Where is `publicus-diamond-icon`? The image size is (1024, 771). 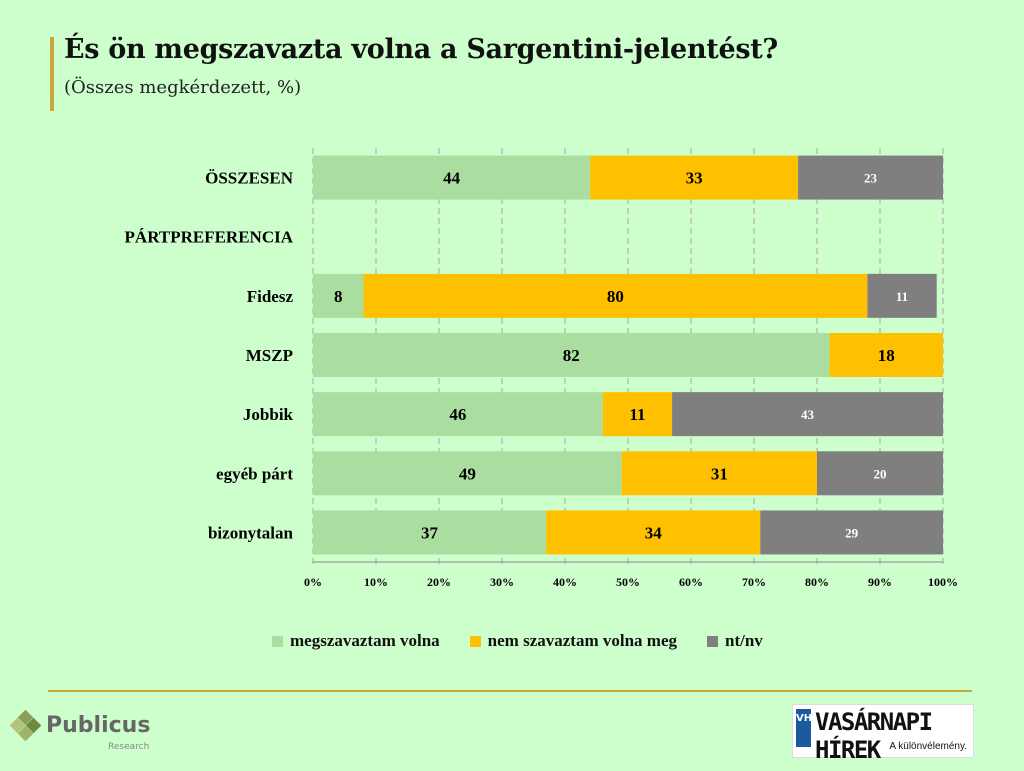 publicus-diamond-icon is located at coordinates (25, 725).